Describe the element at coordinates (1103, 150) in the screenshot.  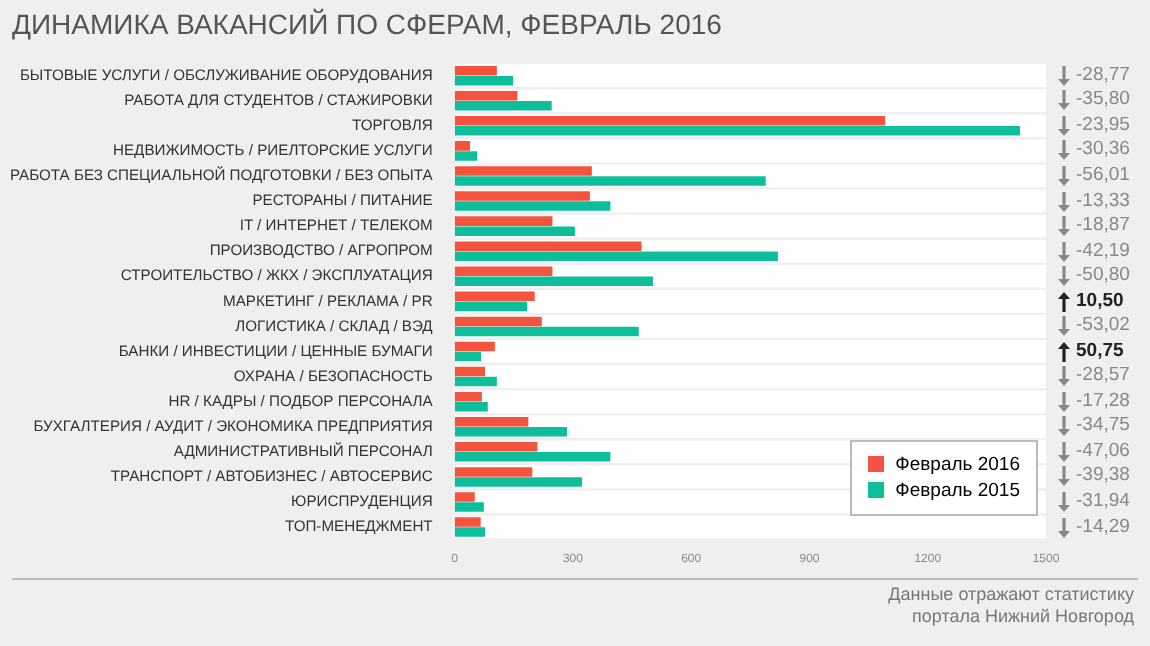
I see `text: -30,36` at that location.